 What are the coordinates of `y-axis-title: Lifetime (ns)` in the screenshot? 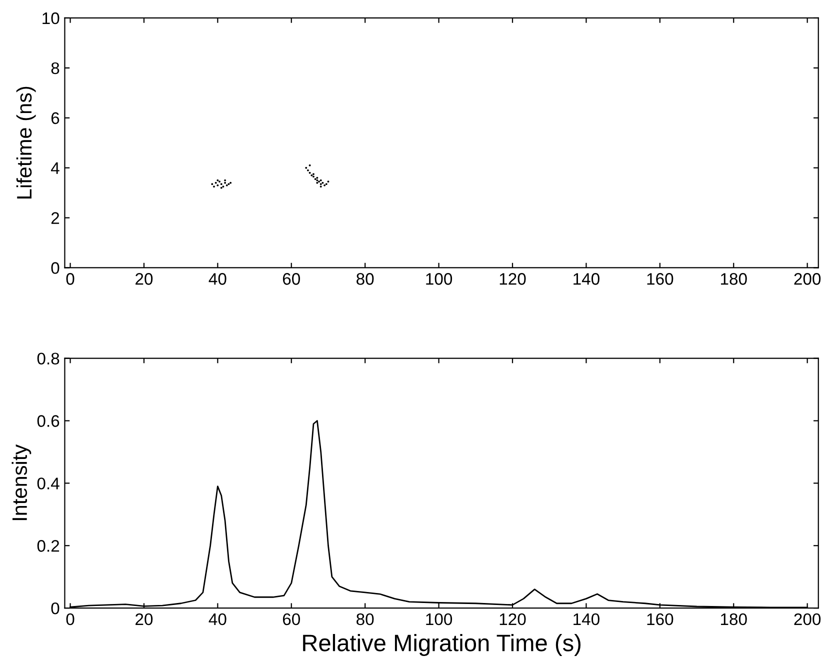 It's located at (26, 142).